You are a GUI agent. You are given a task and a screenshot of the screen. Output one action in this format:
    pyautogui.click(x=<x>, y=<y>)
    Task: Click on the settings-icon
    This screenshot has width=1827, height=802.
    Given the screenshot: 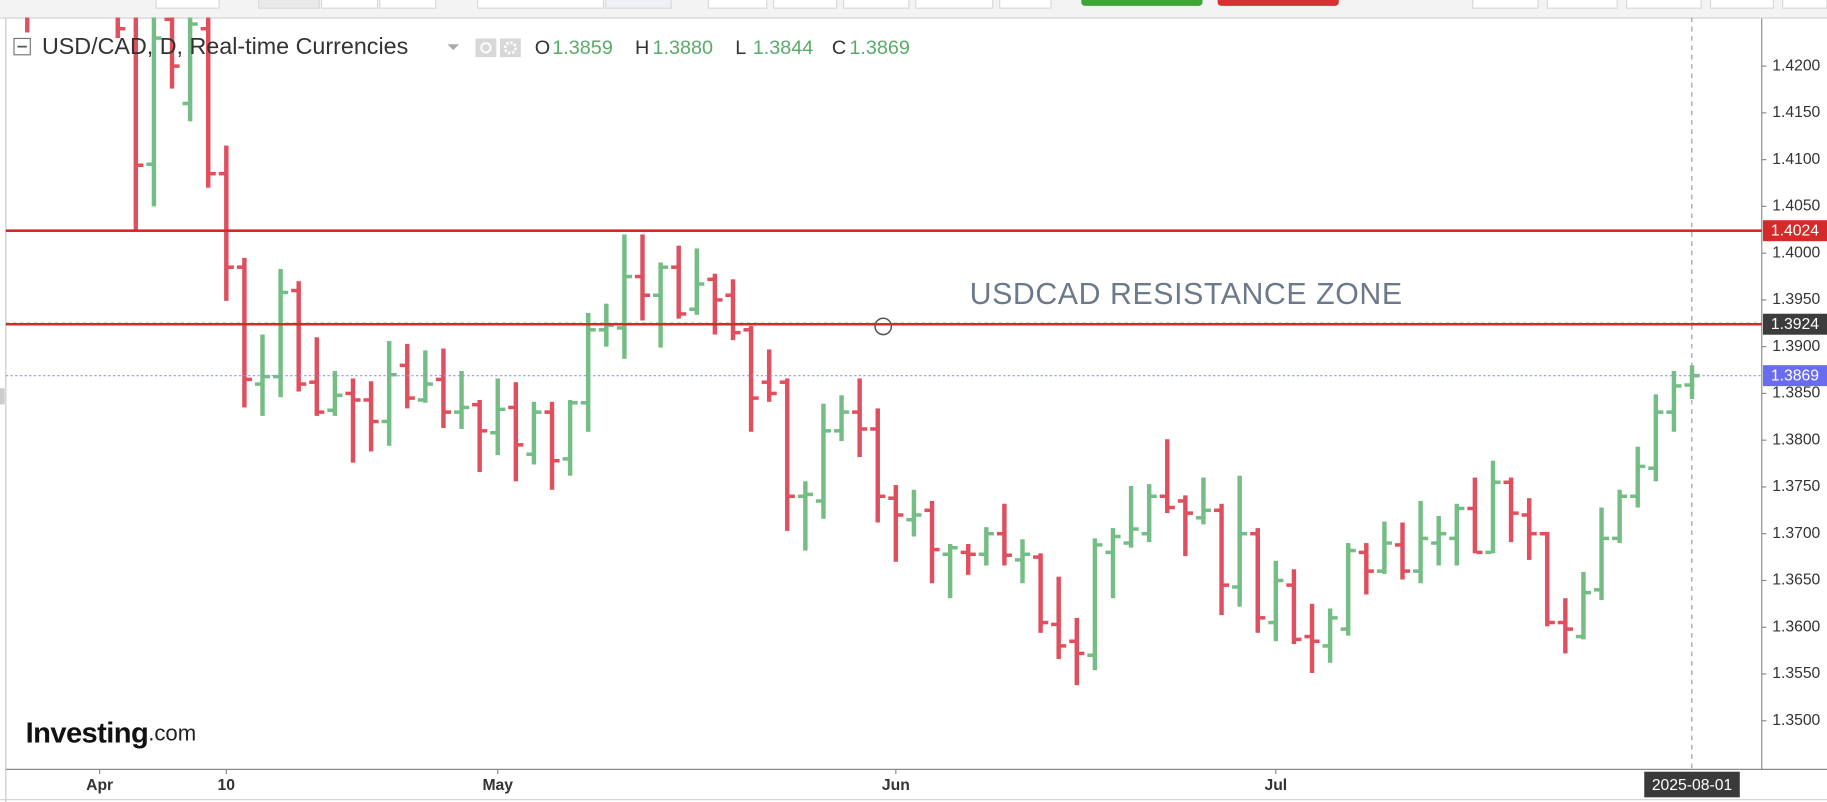 What is the action you would take?
    pyautogui.click(x=510, y=48)
    